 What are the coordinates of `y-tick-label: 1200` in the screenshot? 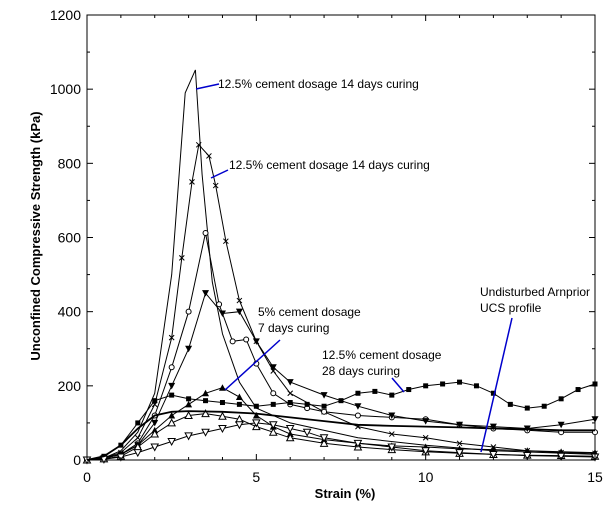 It's located at (65, 15).